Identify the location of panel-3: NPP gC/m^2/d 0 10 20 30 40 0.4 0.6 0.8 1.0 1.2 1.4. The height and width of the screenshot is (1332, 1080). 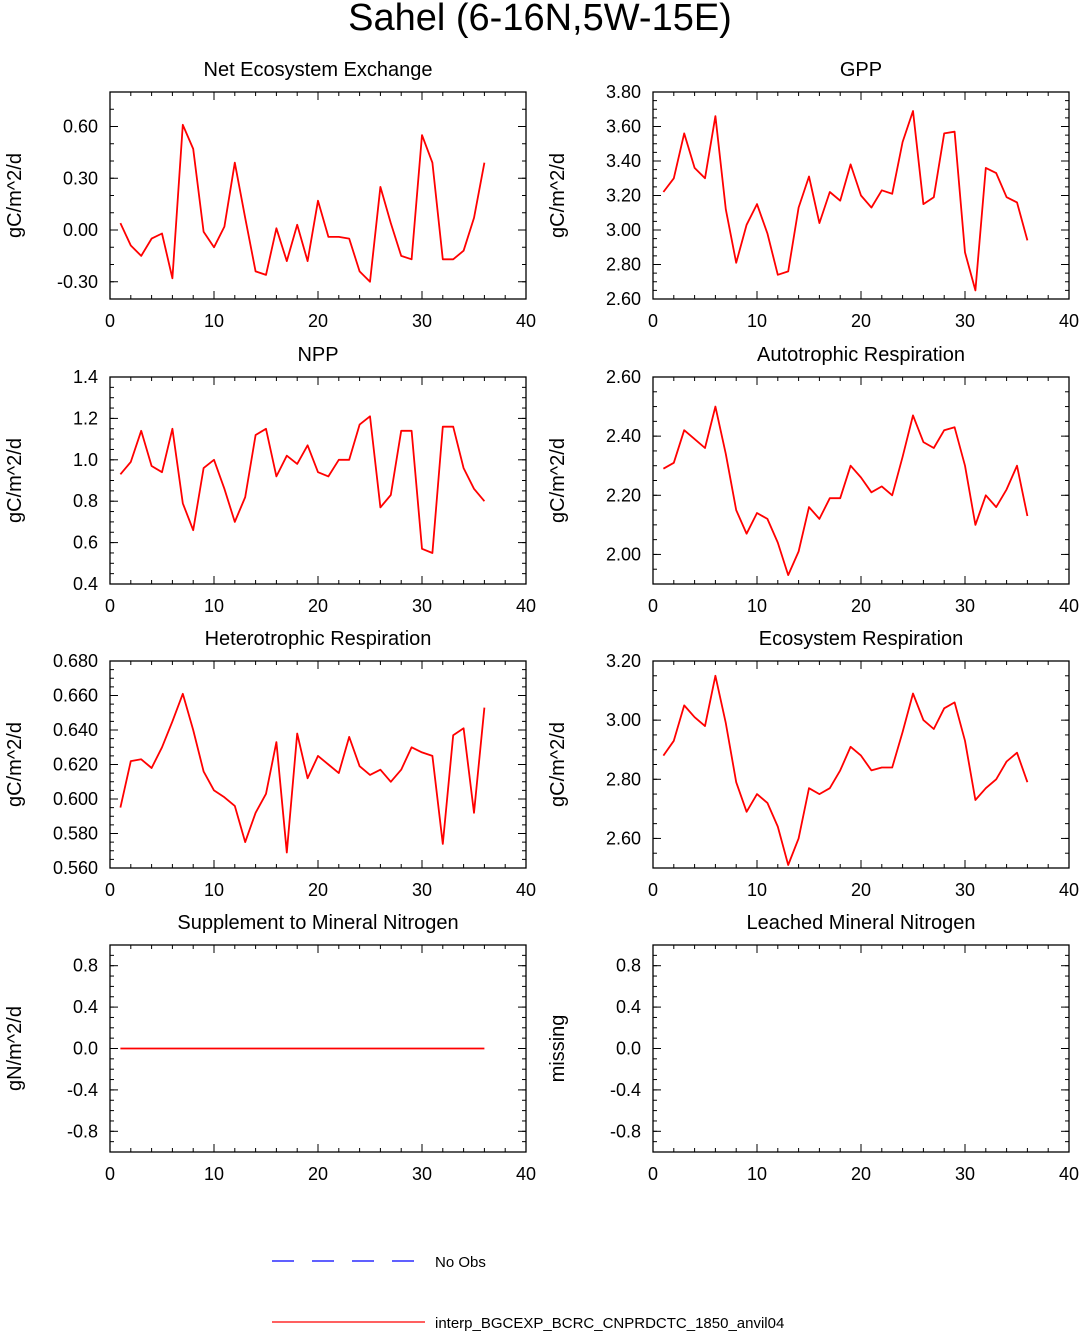
(270, 480).